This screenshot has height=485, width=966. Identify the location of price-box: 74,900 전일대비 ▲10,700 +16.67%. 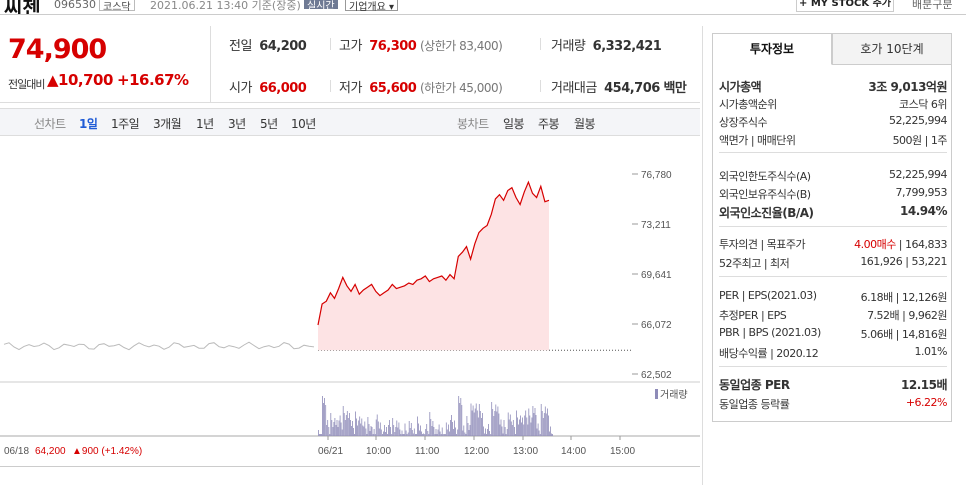
(105, 64).